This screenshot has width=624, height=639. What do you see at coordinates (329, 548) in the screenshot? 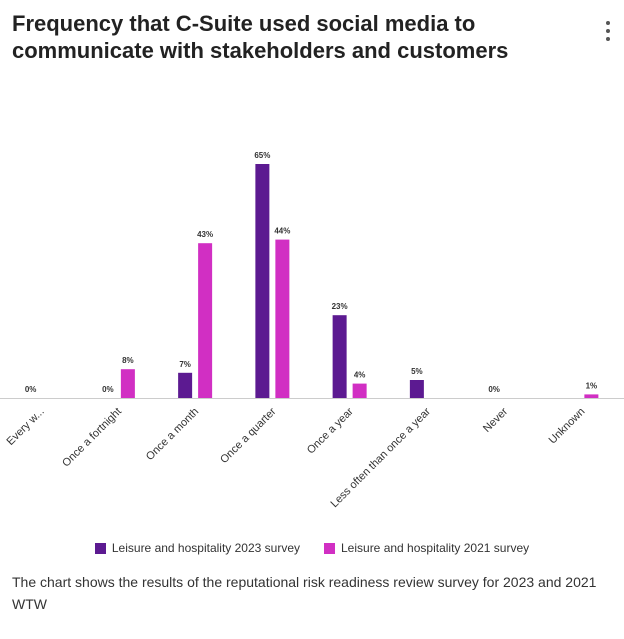
I see `legend-swatch-2021` at bounding box center [329, 548].